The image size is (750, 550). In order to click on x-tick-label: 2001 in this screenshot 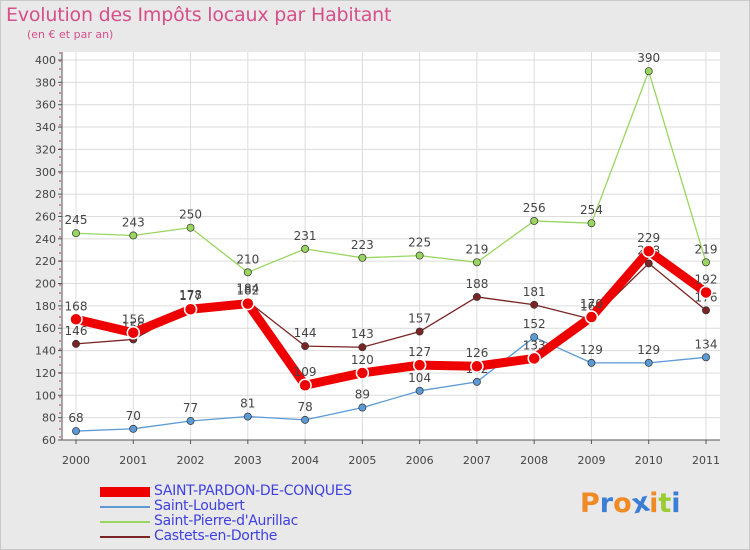, I will do `click(133, 460)`.